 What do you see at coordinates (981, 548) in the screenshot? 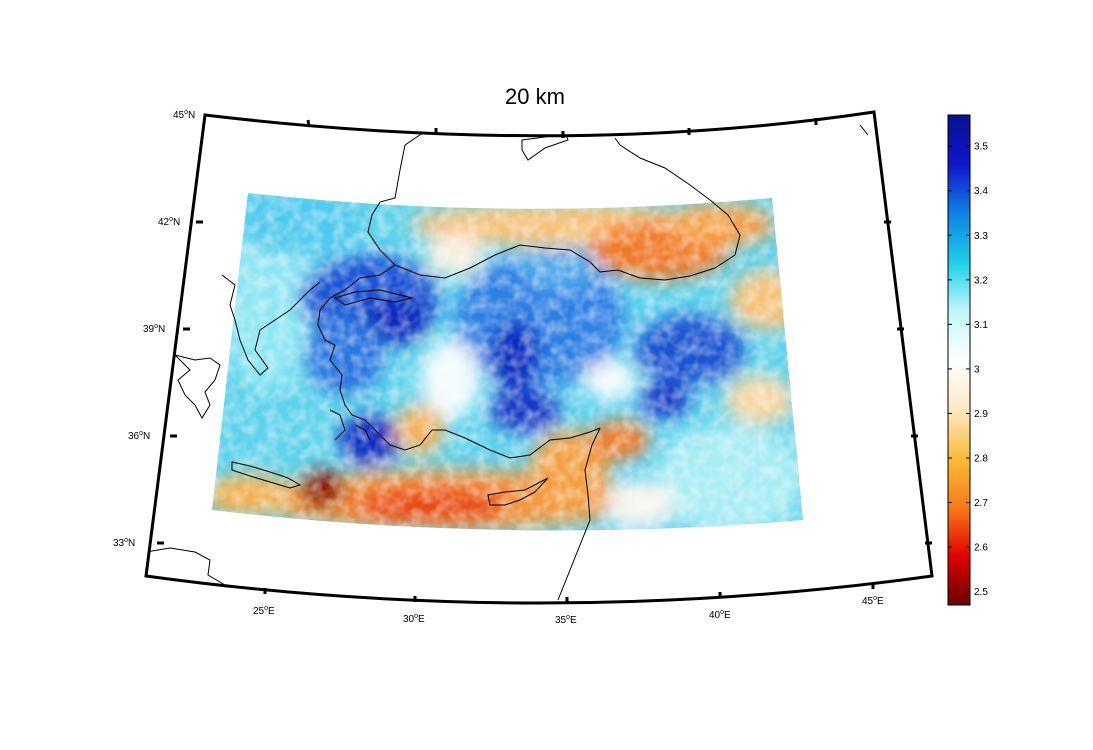
I see `colorbar-tick-label: 2.6` at bounding box center [981, 548].